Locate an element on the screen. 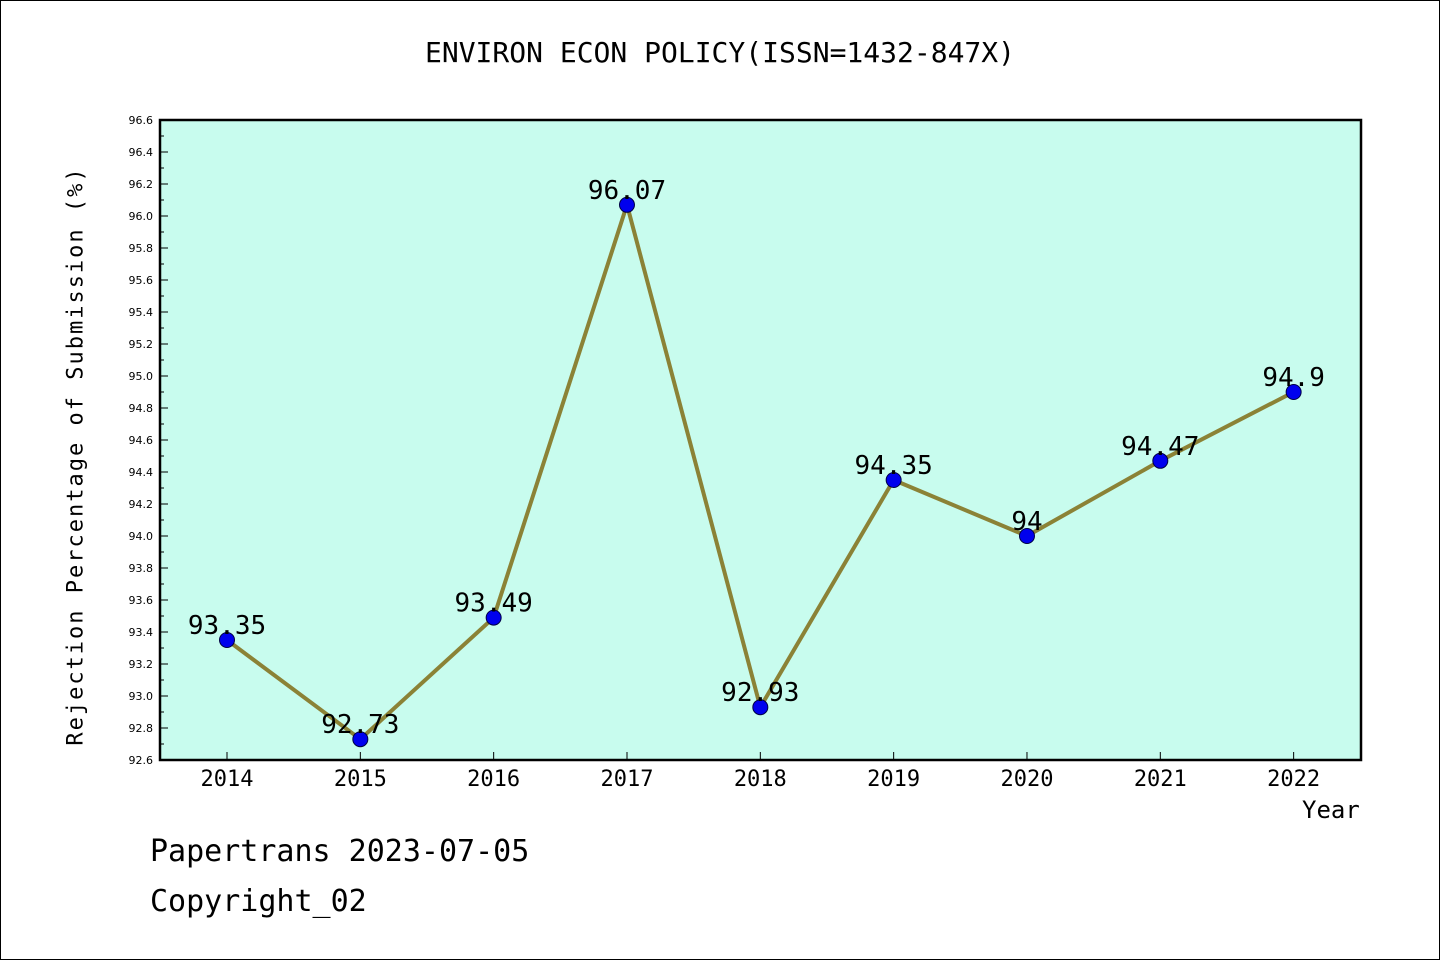  footer-copyright: Copyright_02 is located at coordinates (258, 901).